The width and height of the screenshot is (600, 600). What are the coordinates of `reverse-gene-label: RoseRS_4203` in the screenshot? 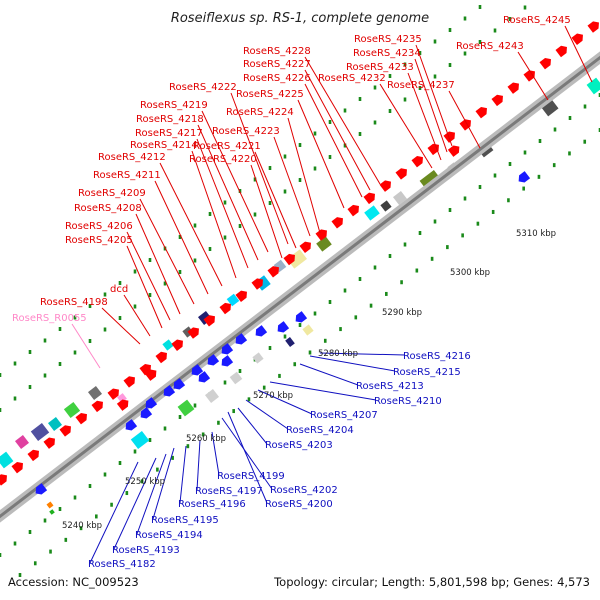 It's located at (299, 445).